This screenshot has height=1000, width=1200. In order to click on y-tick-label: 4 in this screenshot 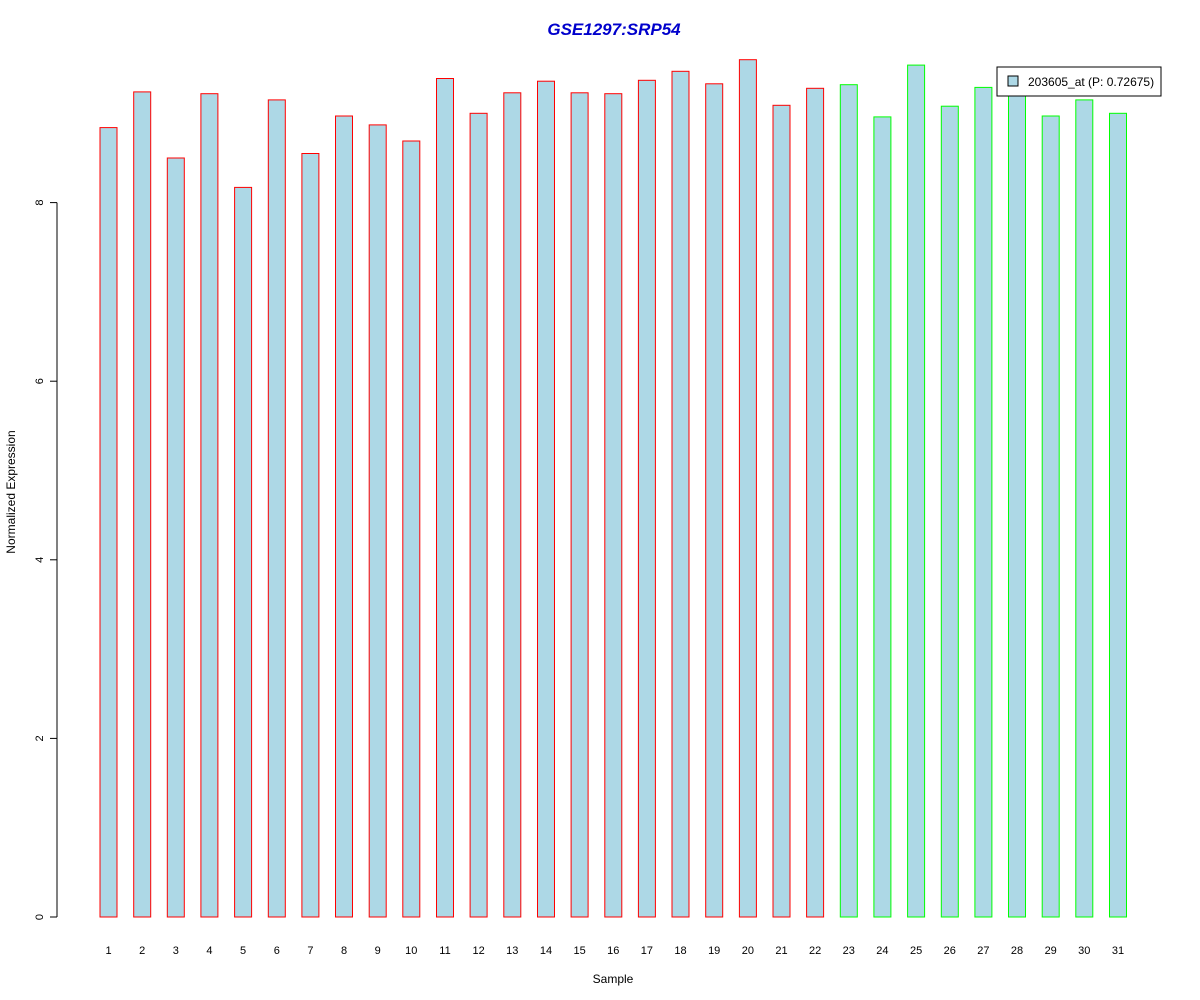, I will do `click(40, 560)`.